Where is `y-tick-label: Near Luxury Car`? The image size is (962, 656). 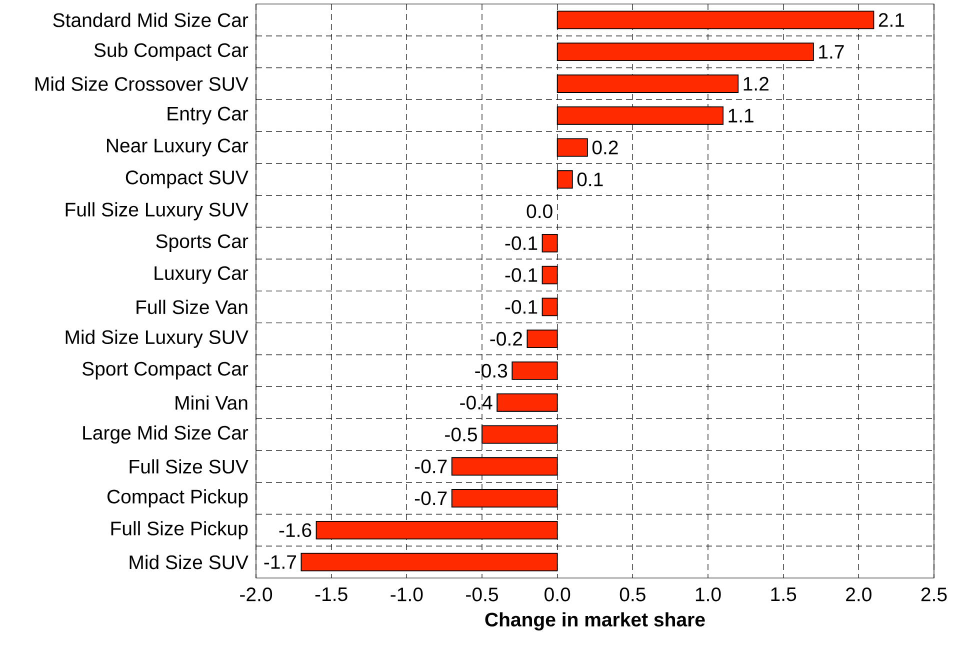 y-tick-label: Near Luxury Car is located at coordinates (177, 147).